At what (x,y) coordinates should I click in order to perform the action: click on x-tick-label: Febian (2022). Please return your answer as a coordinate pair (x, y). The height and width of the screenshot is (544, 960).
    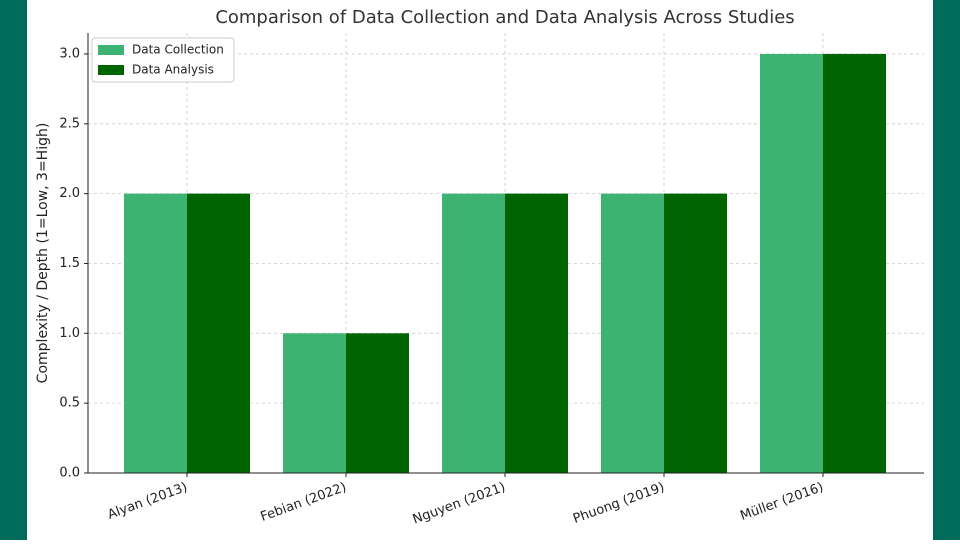
    Looking at the image, I should click on (304, 502).